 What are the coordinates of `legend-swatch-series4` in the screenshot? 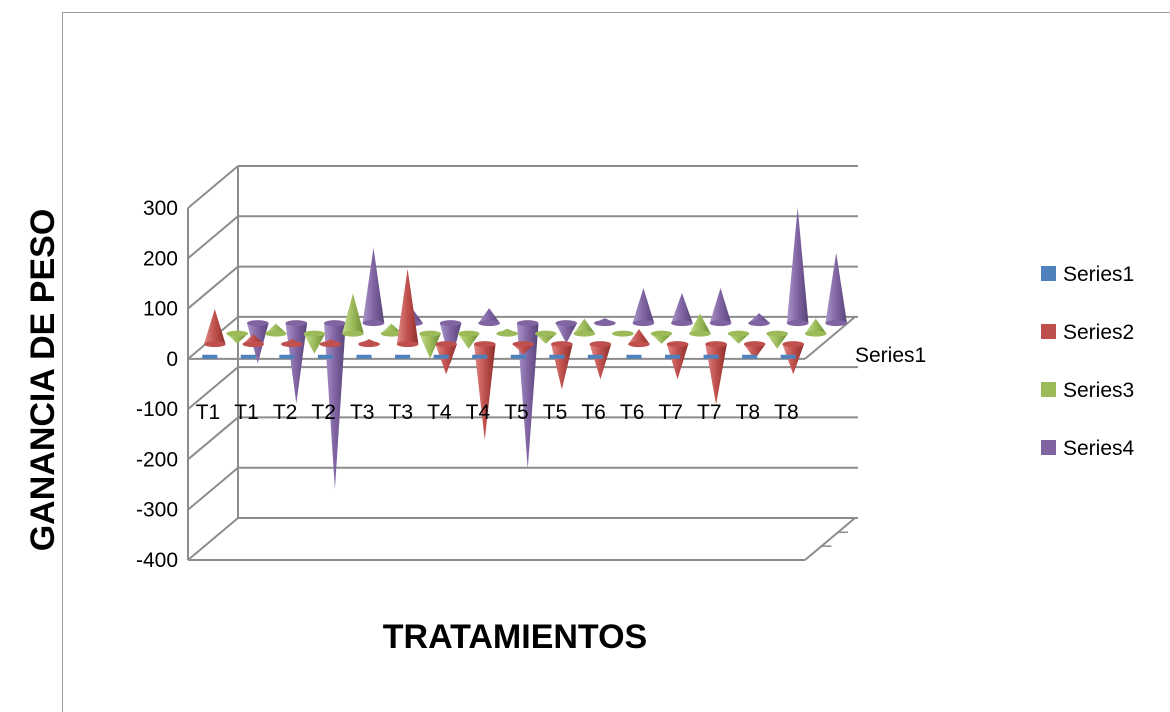 It's located at (1048, 447).